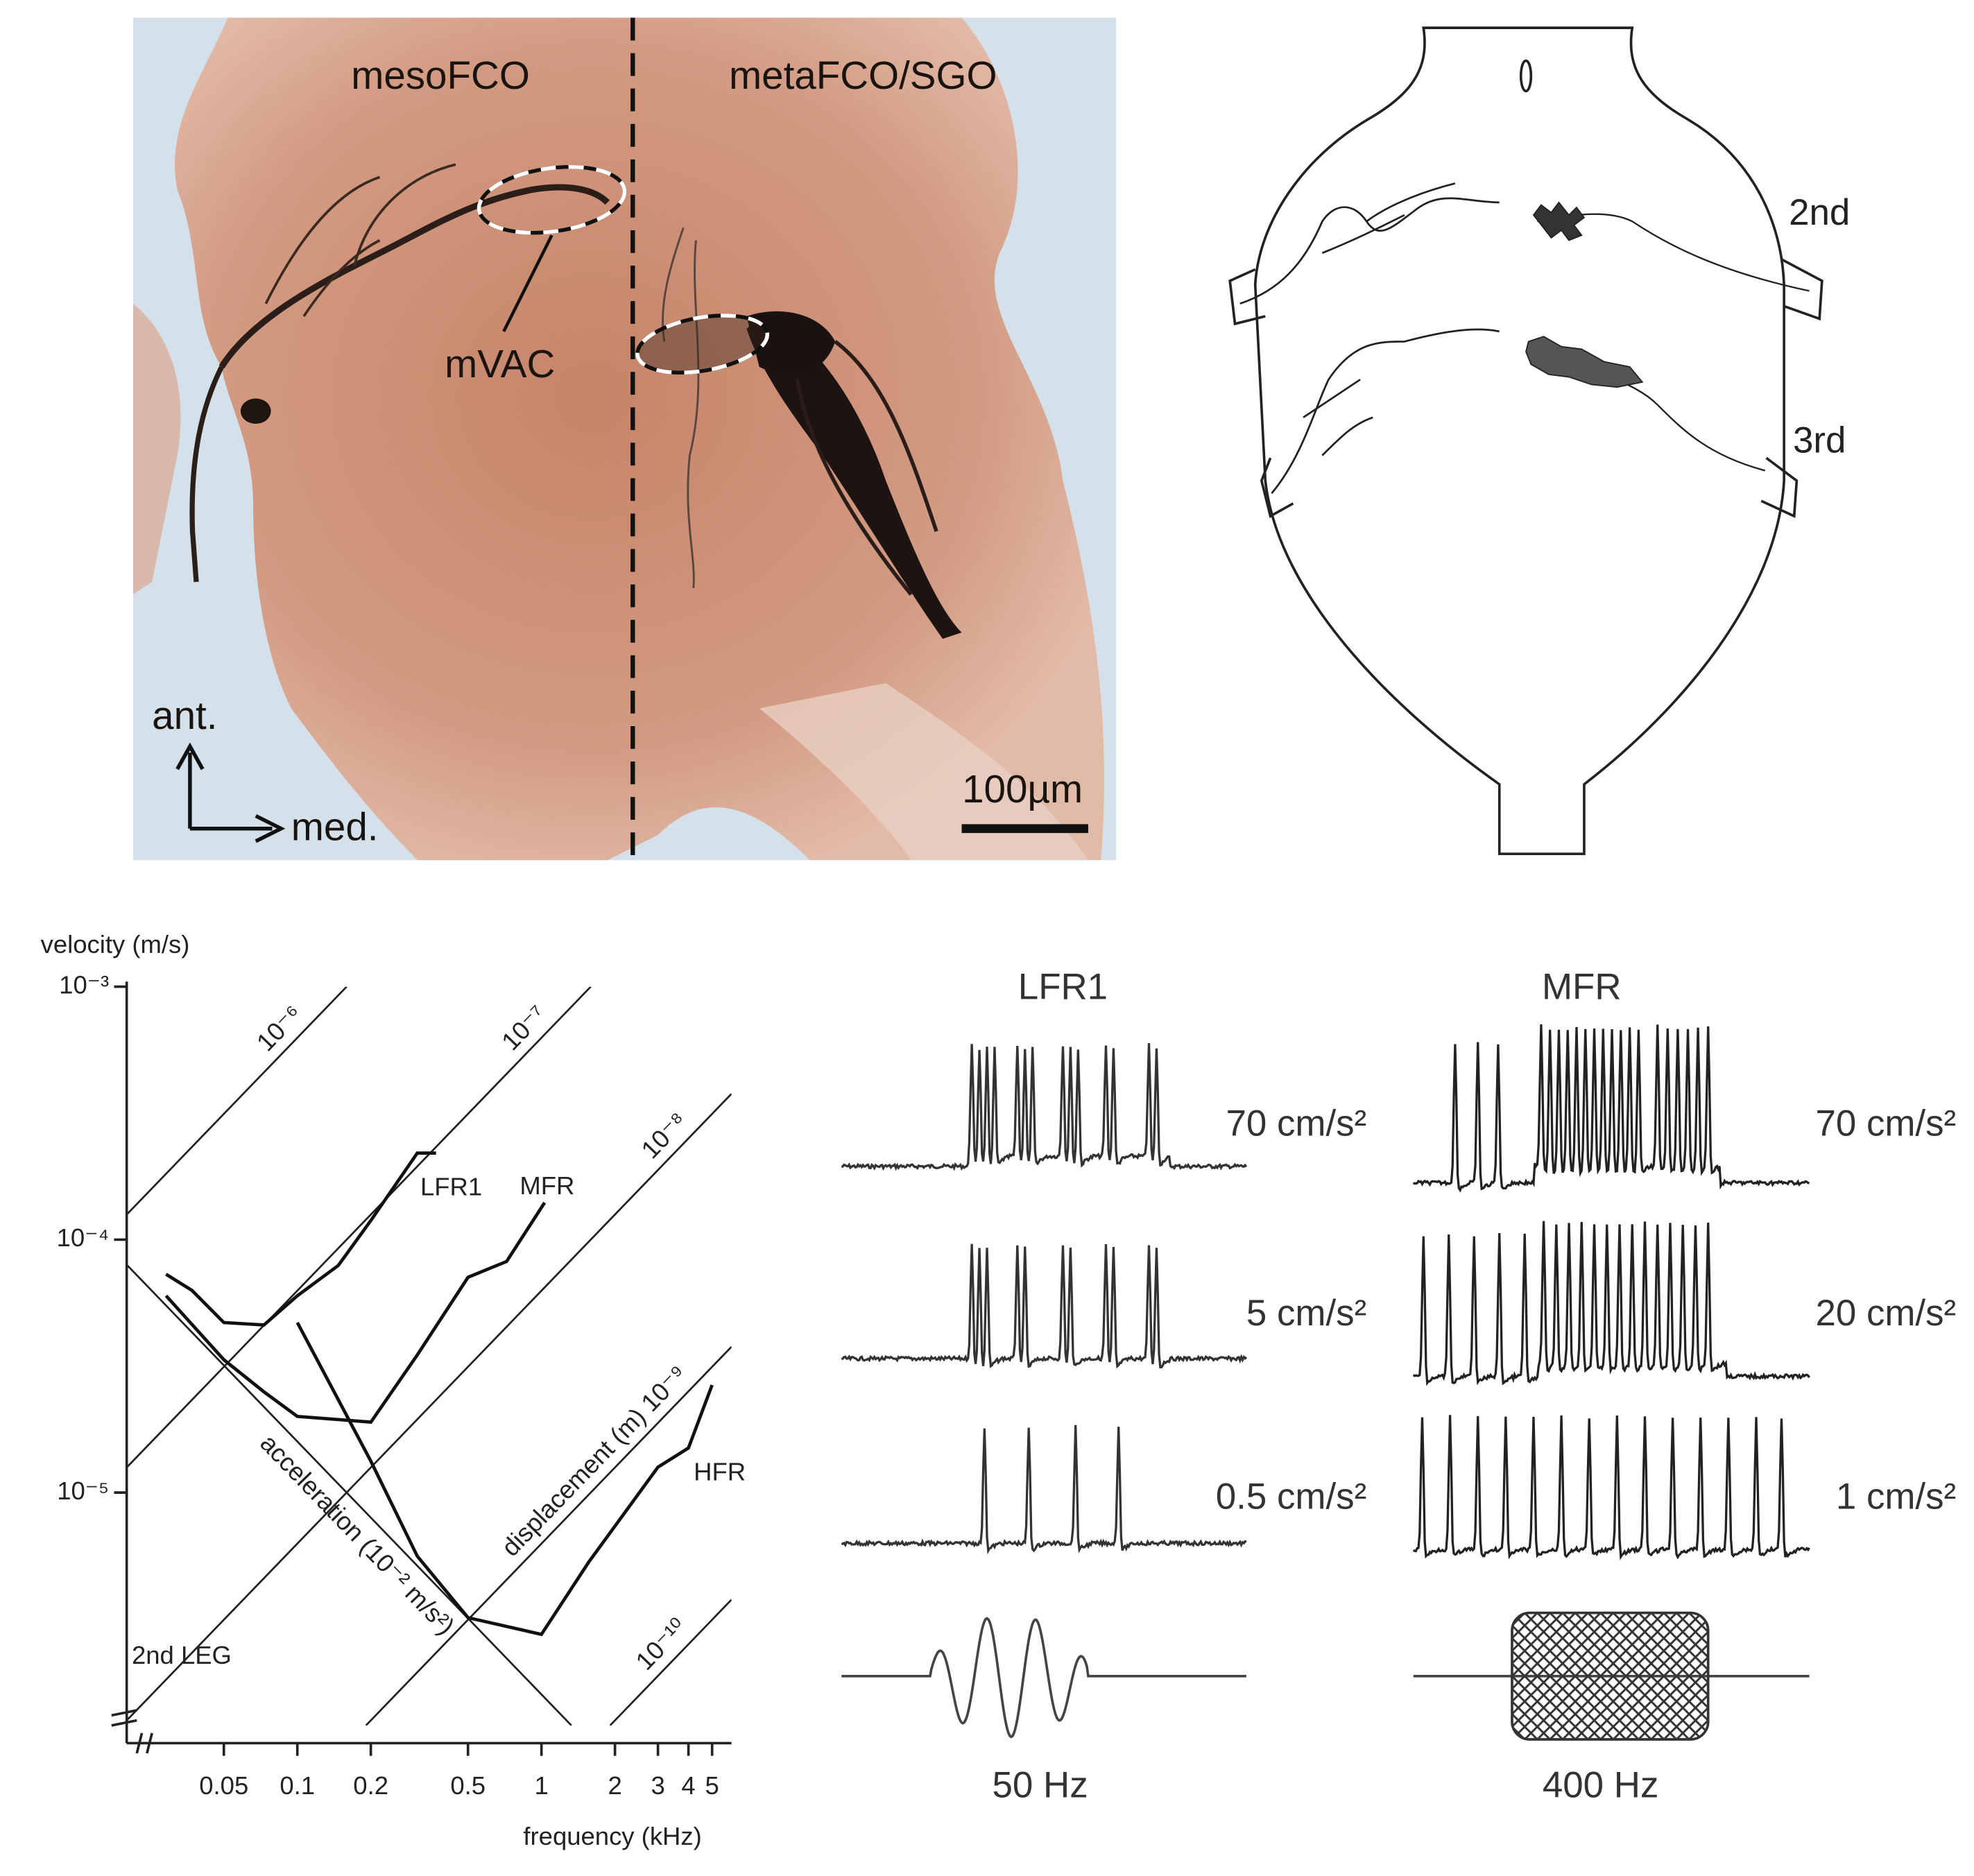 This screenshot has height=1876, width=1974. What do you see at coordinates (1819, 212) in the screenshot?
I see `segment-label: 2nd` at bounding box center [1819, 212].